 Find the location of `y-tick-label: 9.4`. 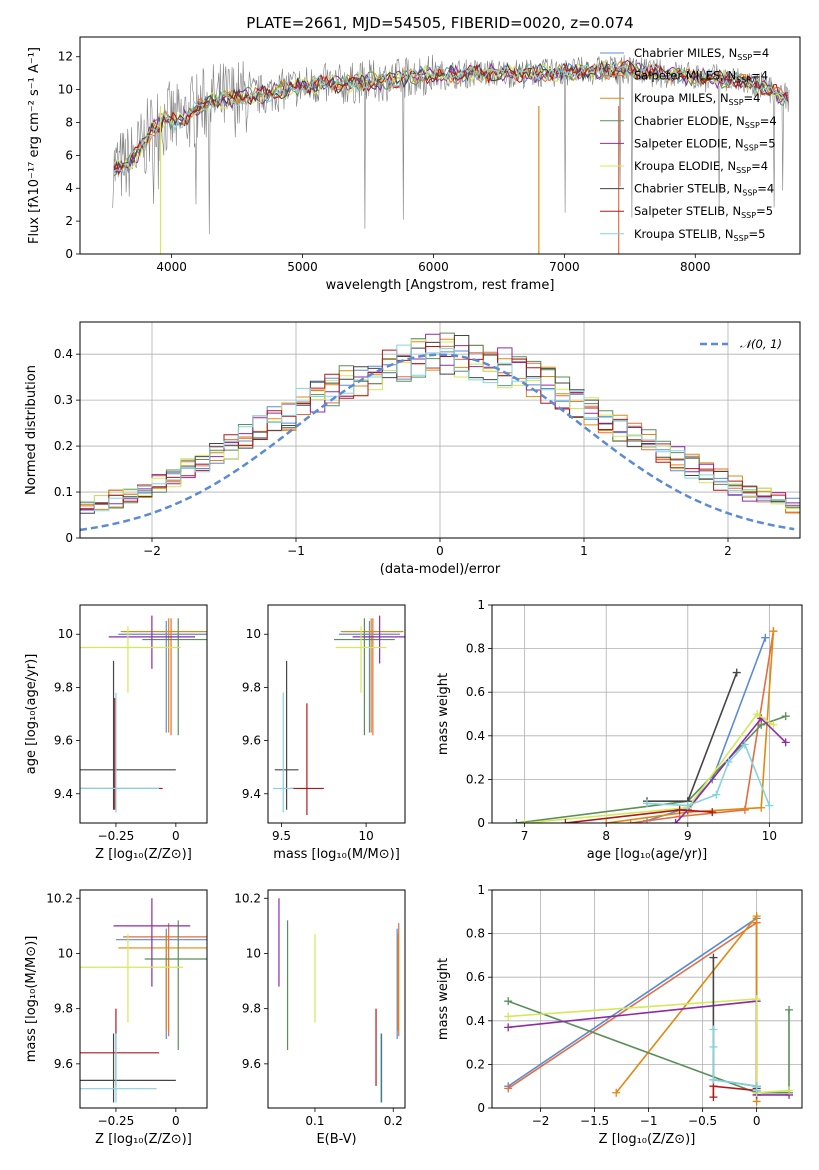

y-tick-label: 9.4 is located at coordinates (63, 794).